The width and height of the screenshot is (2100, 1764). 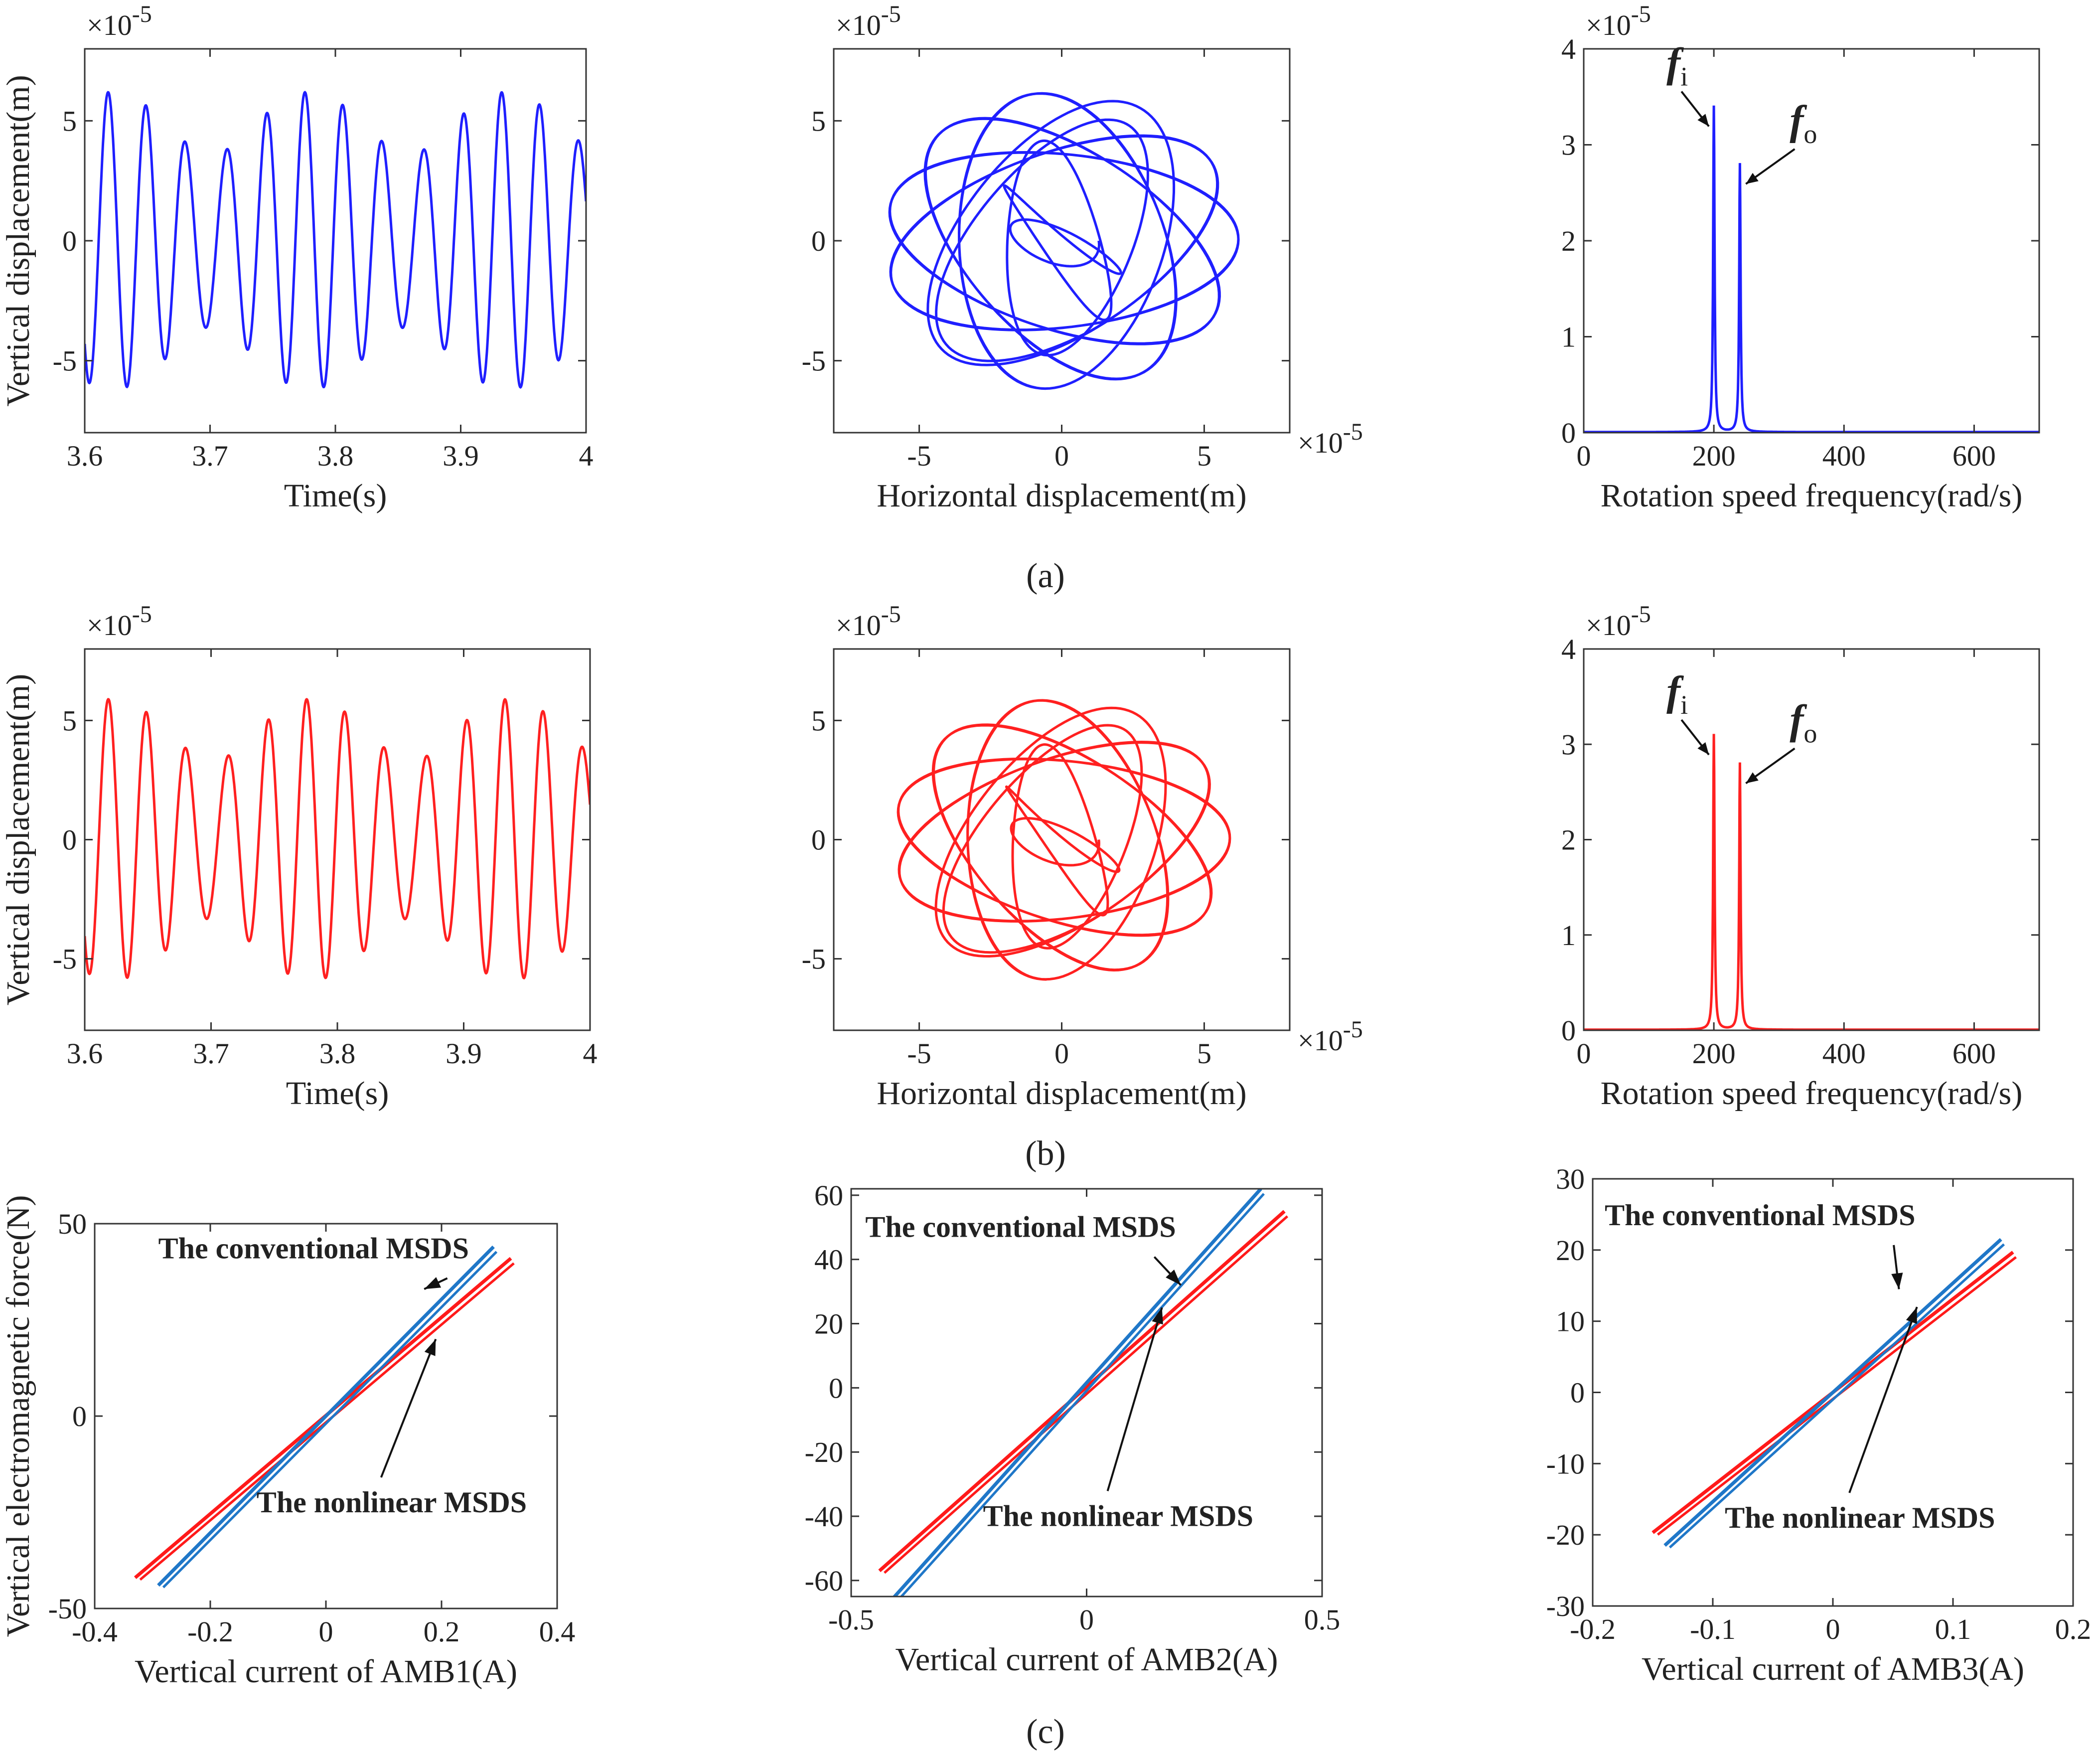 I want to click on y-tick-label: -40, so click(x=824, y=1516).